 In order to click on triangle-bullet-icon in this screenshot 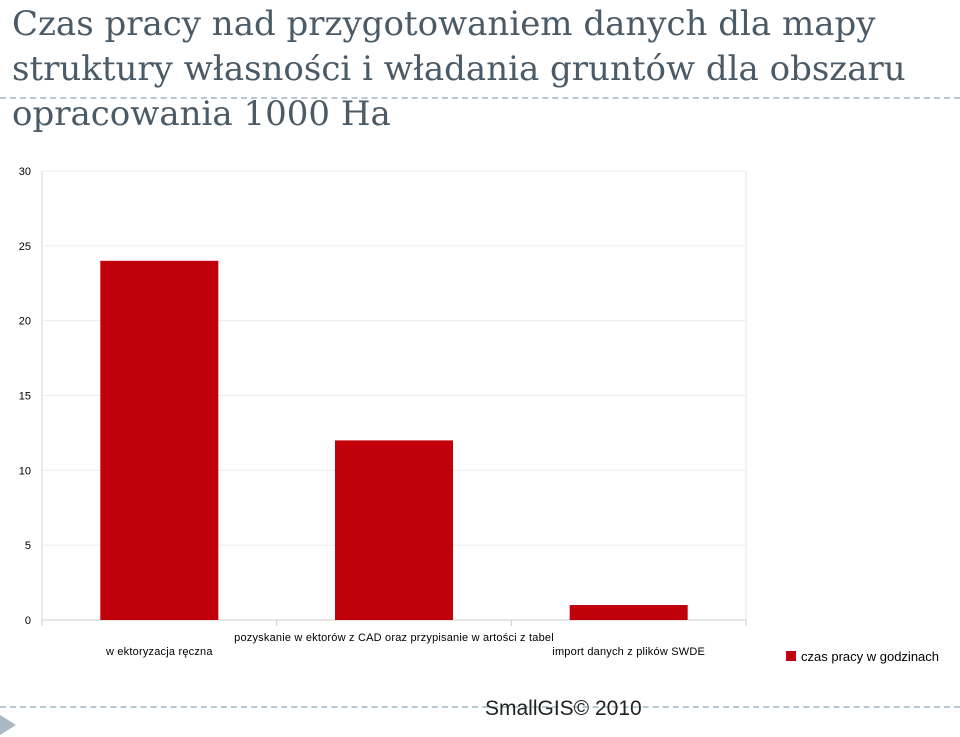, I will do `click(8, 725)`.